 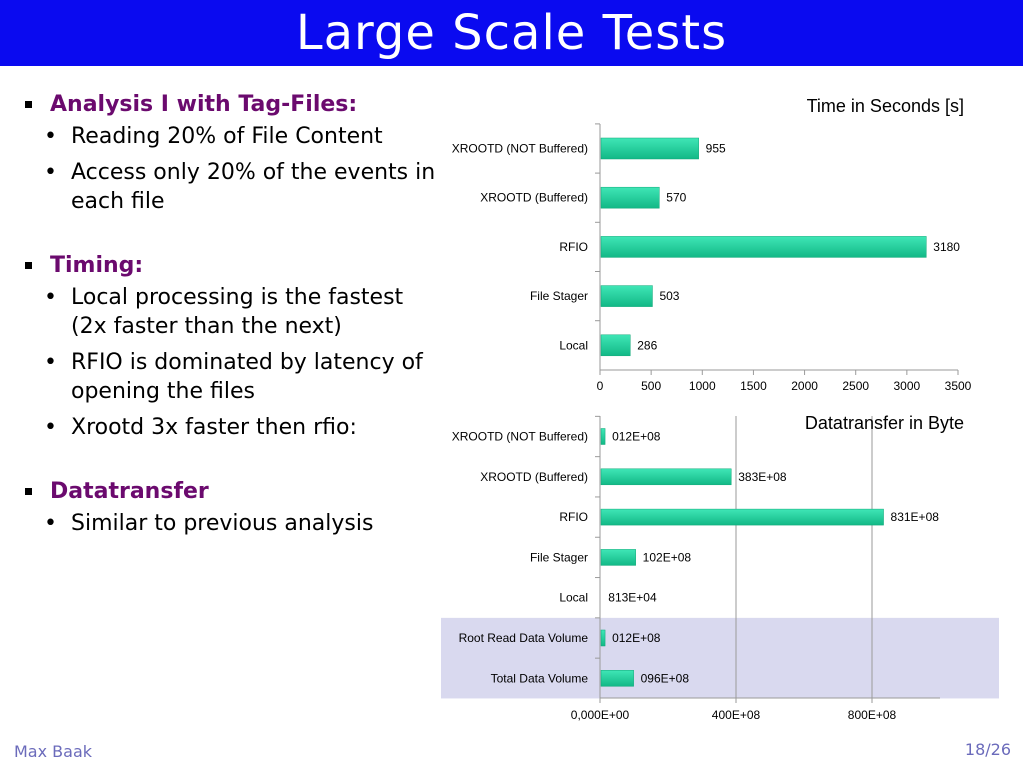 What do you see at coordinates (884, 423) in the screenshot?
I see `chart-title: Datatransfer in Byte` at bounding box center [884, 423].